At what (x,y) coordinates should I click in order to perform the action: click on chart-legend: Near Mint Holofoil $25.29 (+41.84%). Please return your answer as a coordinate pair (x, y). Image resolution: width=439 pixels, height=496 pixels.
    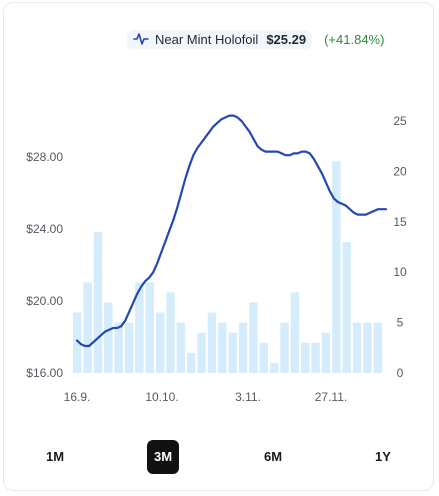
    Looking at the image, I should click on (255, 39).